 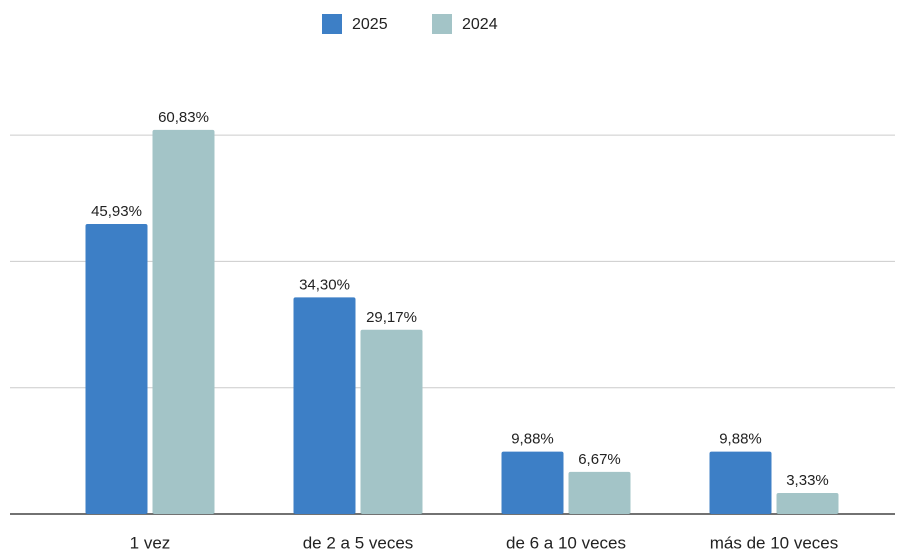 I want to click on value-label: 60,83%, so click(x=183, y=117).